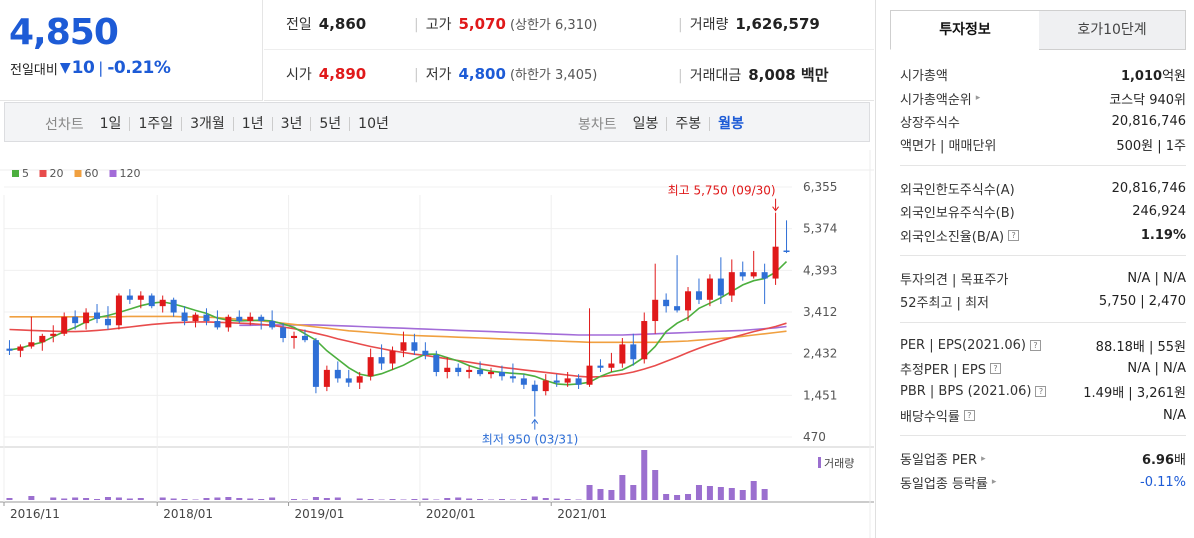 The height and width of the screenshot is (538, 1194). What do you see at coordinates (940, 100) in the screenshot?
I see `info-label: 시가총액순위 ▸` at bounding box center [940, 100].